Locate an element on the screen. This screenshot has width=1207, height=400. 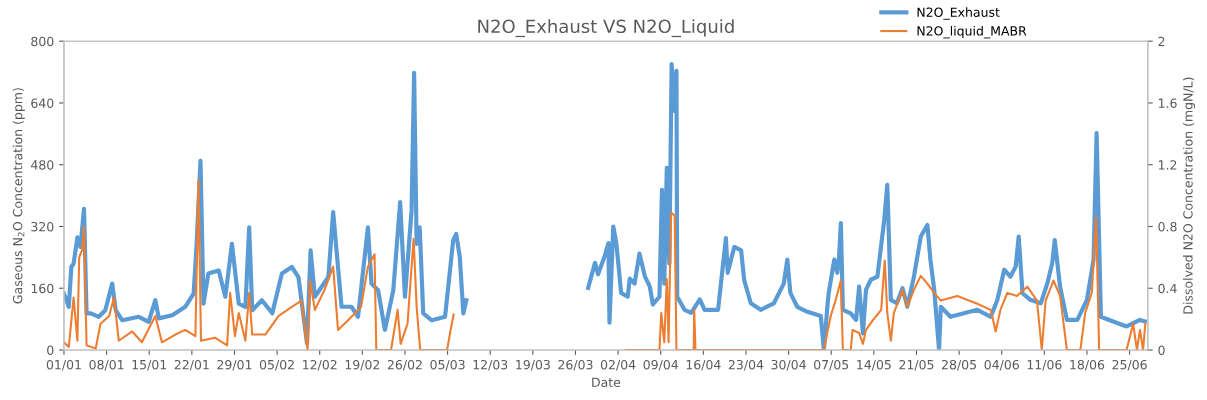
y2-tick-label: 0 is located at coordinates (1161, 350).